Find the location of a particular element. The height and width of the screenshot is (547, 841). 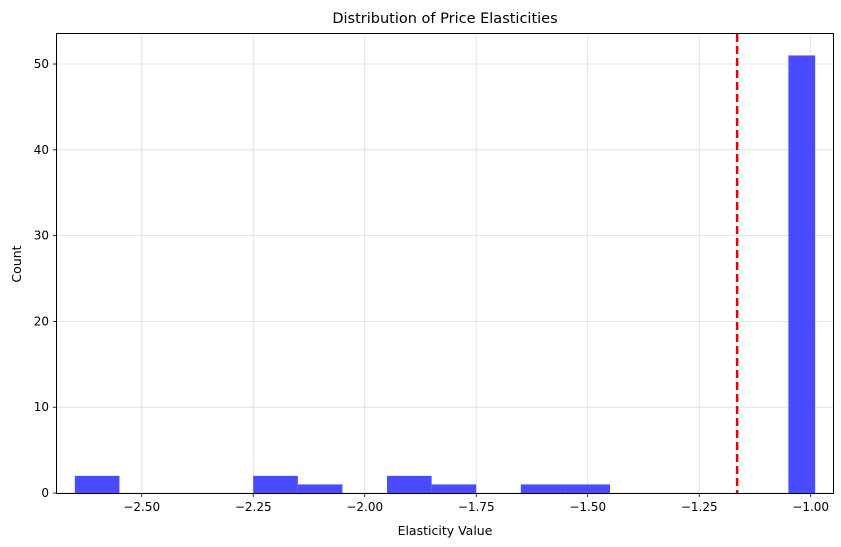

y-tick-label: 20 is located at coordinates (41, 321).